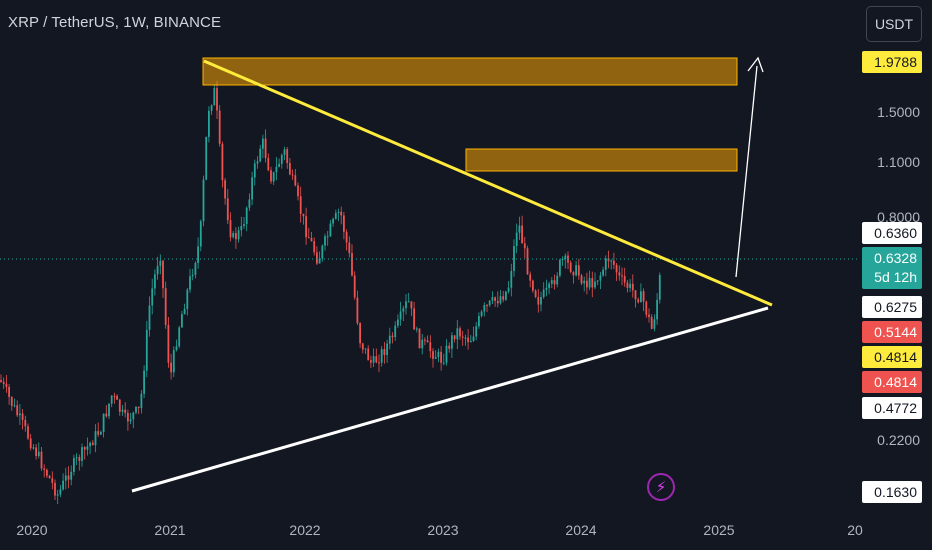 This screenshot has width=932, height=550. What do you see at coordinates (439, 530) in the screenshot?
I see `x-axis: 2020 2021 2022 2023 2024 2025 20` at bounding box center [439, 530].